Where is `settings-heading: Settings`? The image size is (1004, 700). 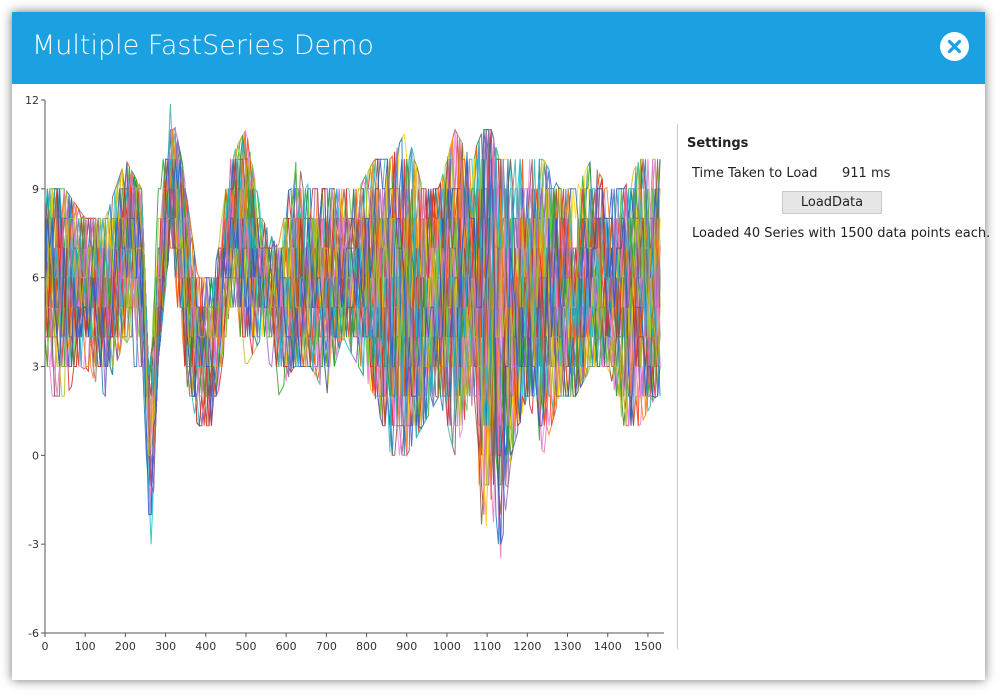
settings-heading: Settings is located at coordinates (718, 143).